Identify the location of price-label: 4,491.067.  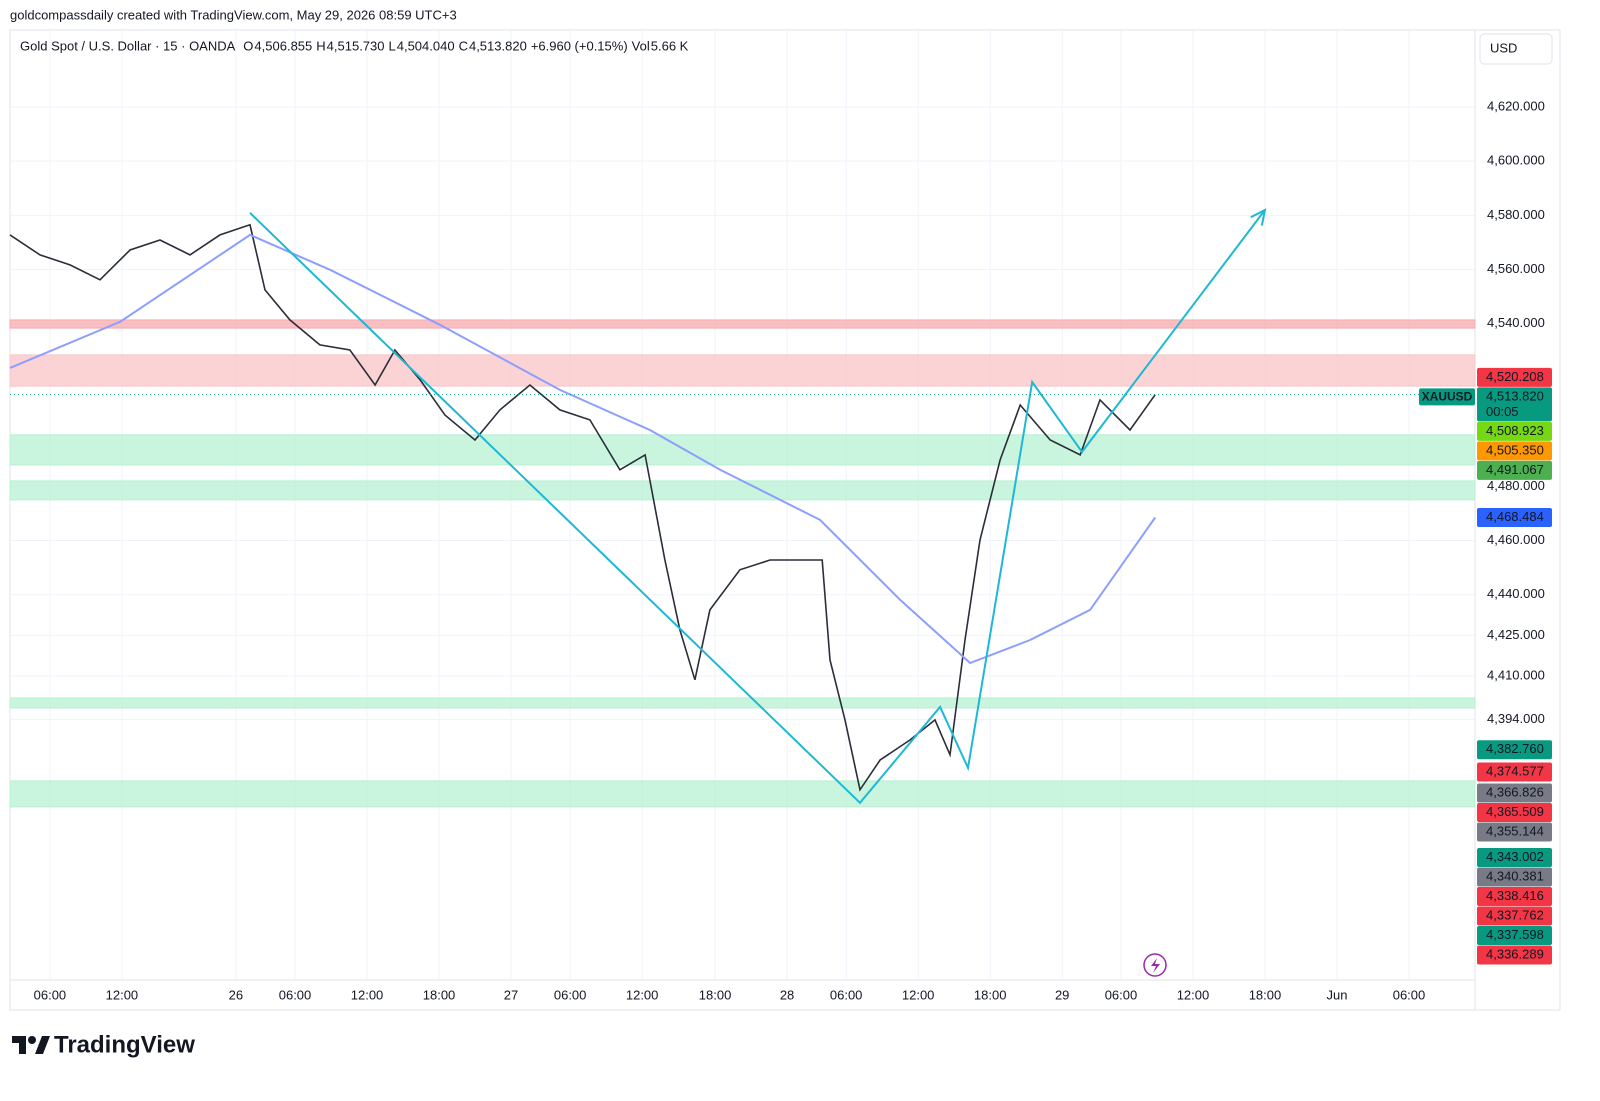
(1514, 470).